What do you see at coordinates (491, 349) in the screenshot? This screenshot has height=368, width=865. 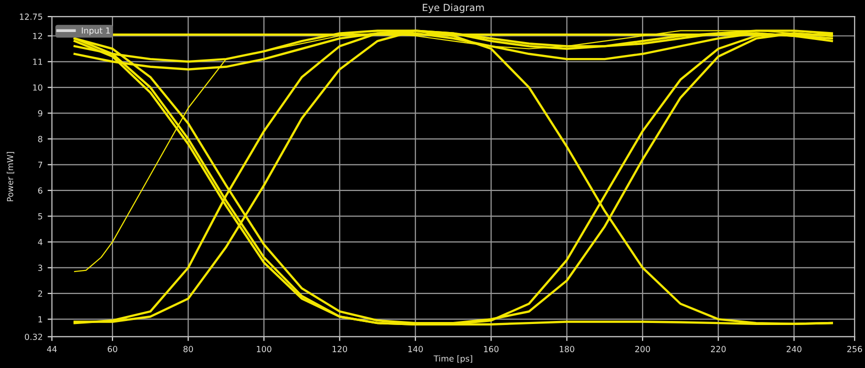 I see `x-tick-label: 160` at bounding box center [491, 349].